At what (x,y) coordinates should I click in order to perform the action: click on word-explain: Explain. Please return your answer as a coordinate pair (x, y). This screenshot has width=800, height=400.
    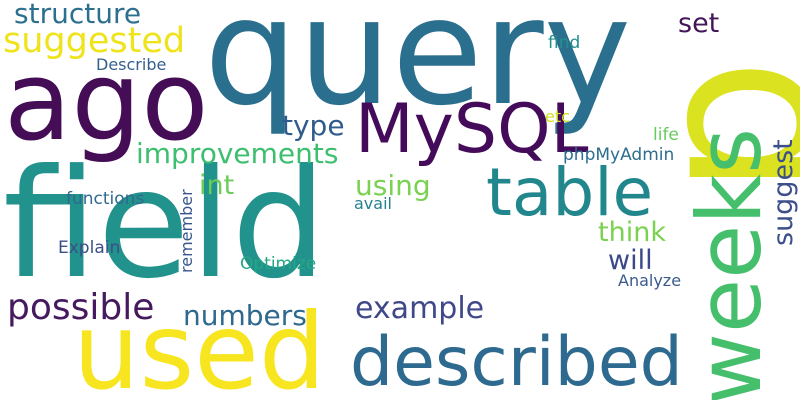
    Looking at the image, I should click on (89, 248).